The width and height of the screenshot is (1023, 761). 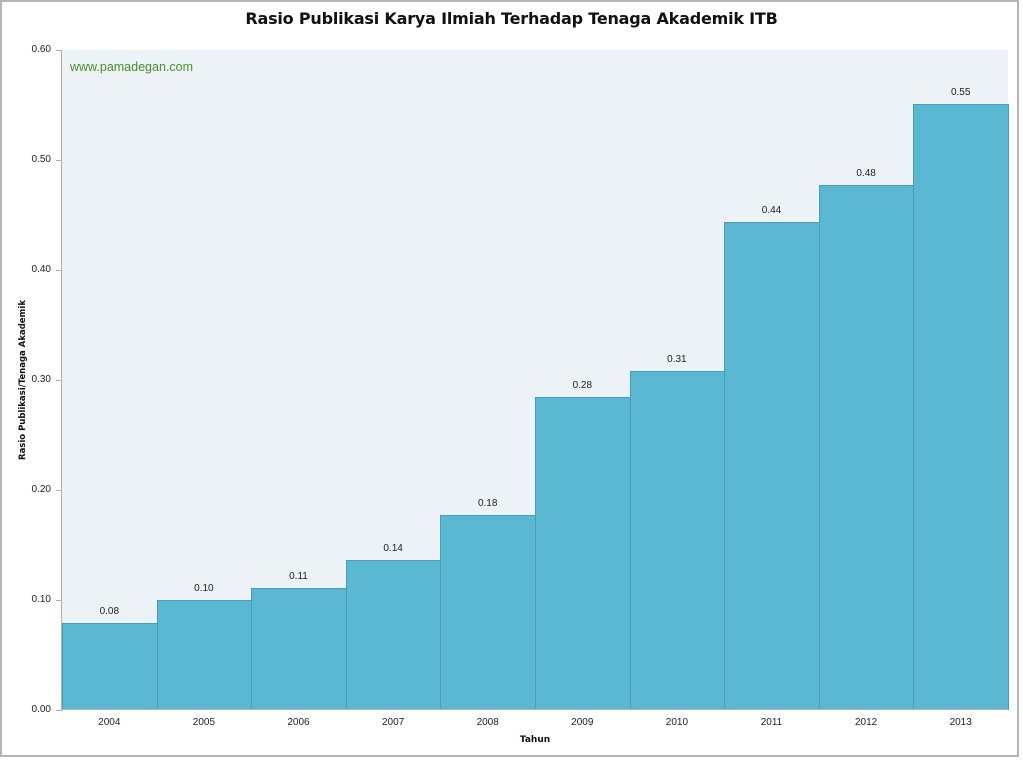 What do you see at coordinates (41, 159) in the screenshot?
I see `y-tick-label: 0.50` at bounding box center [41, 159].